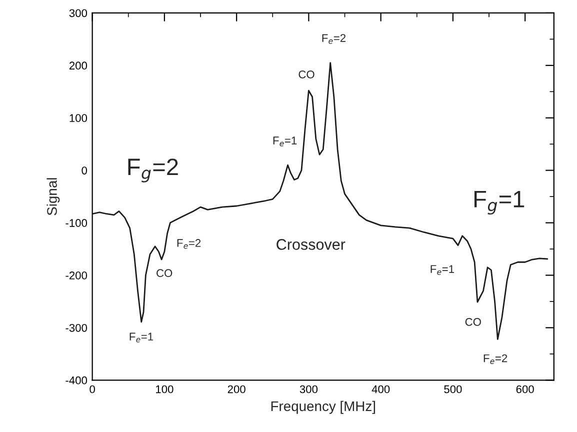 This screenshot has height=432, width=577. I want to click on x-tick-label: 600, so click(525, 389).